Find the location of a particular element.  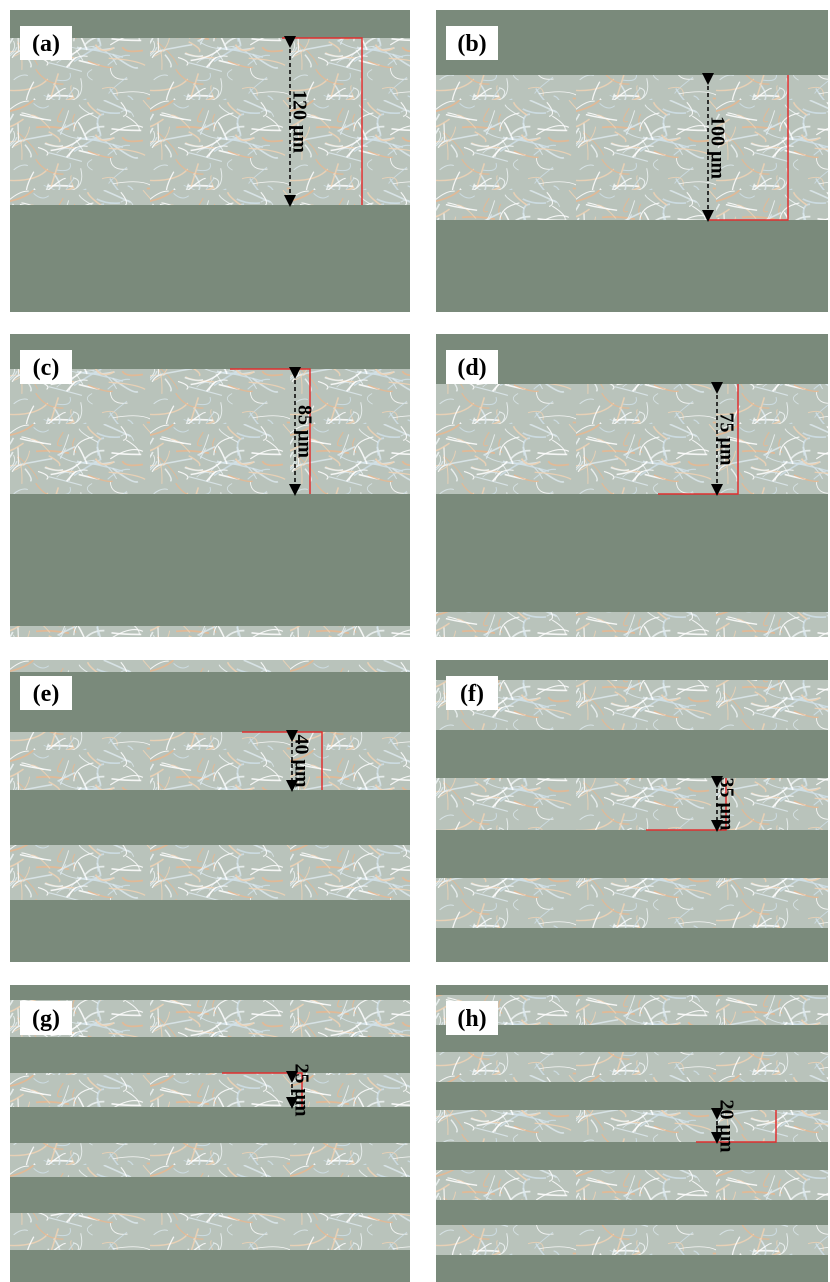

panel-label: (e) is located at coordinates (46, 694).